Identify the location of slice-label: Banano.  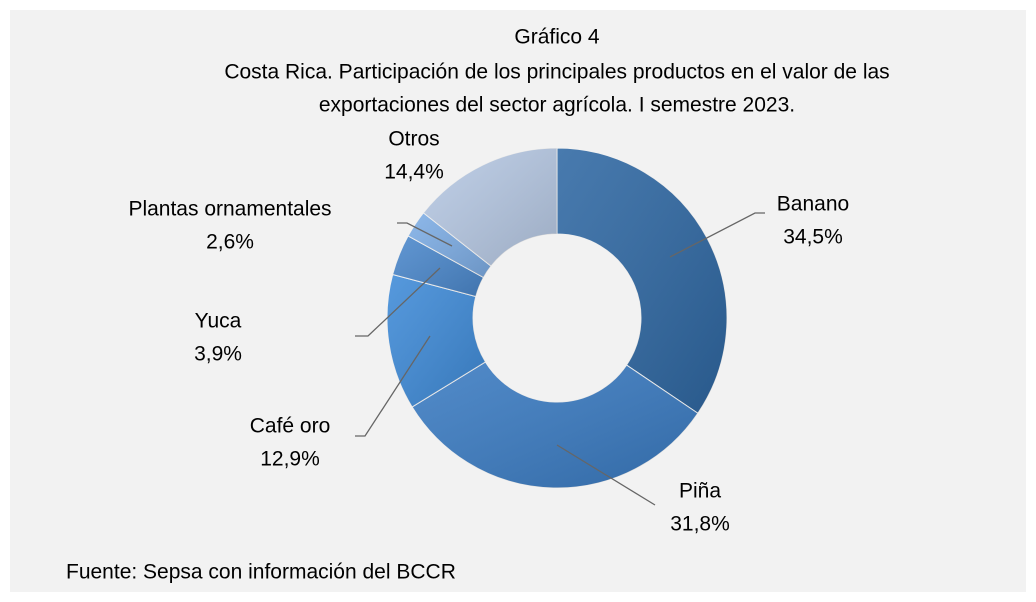
(813, 204).